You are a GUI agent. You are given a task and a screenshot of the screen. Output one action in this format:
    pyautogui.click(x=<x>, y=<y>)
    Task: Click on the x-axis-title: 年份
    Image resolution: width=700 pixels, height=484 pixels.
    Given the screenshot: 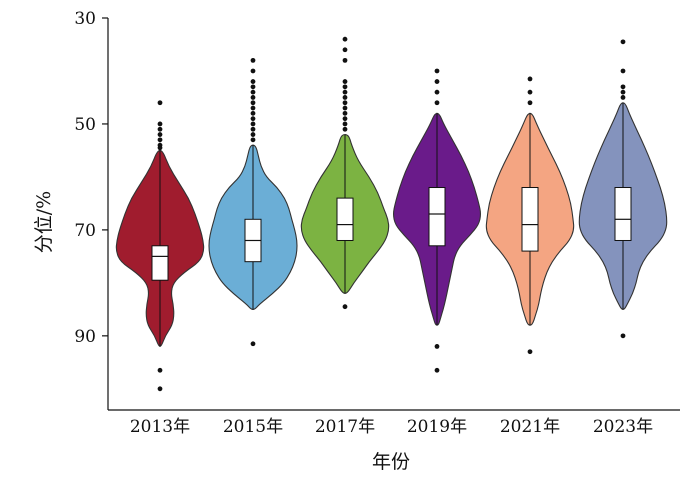 What is the action you would take?
    pyautogui.click(x=391, y=462)
    